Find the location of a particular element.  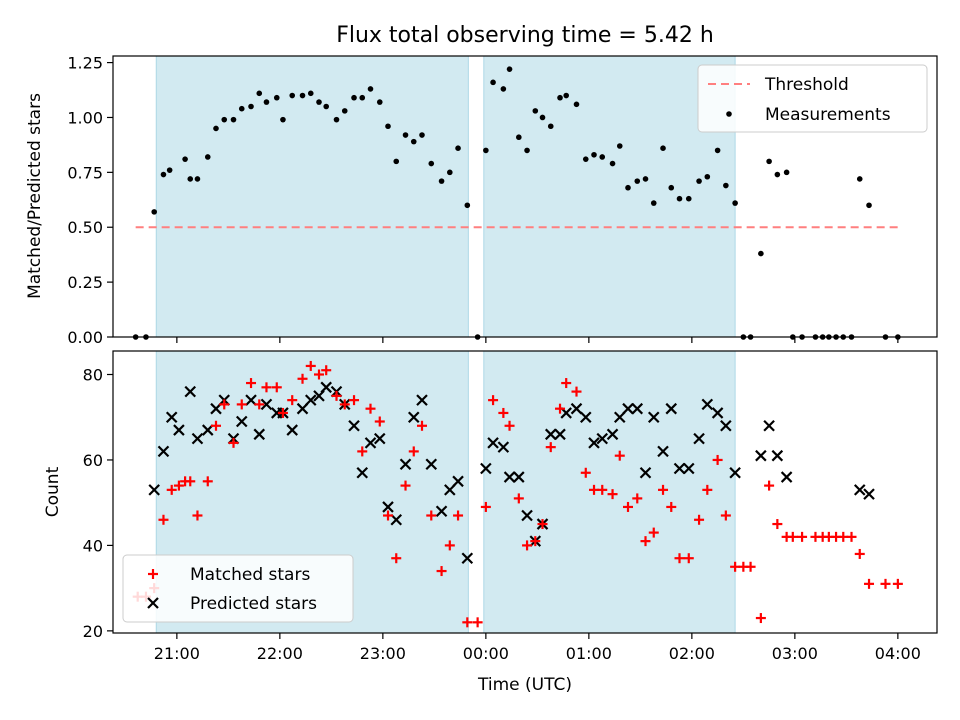

x-axis-ticks is located at coordinates (537, 340).